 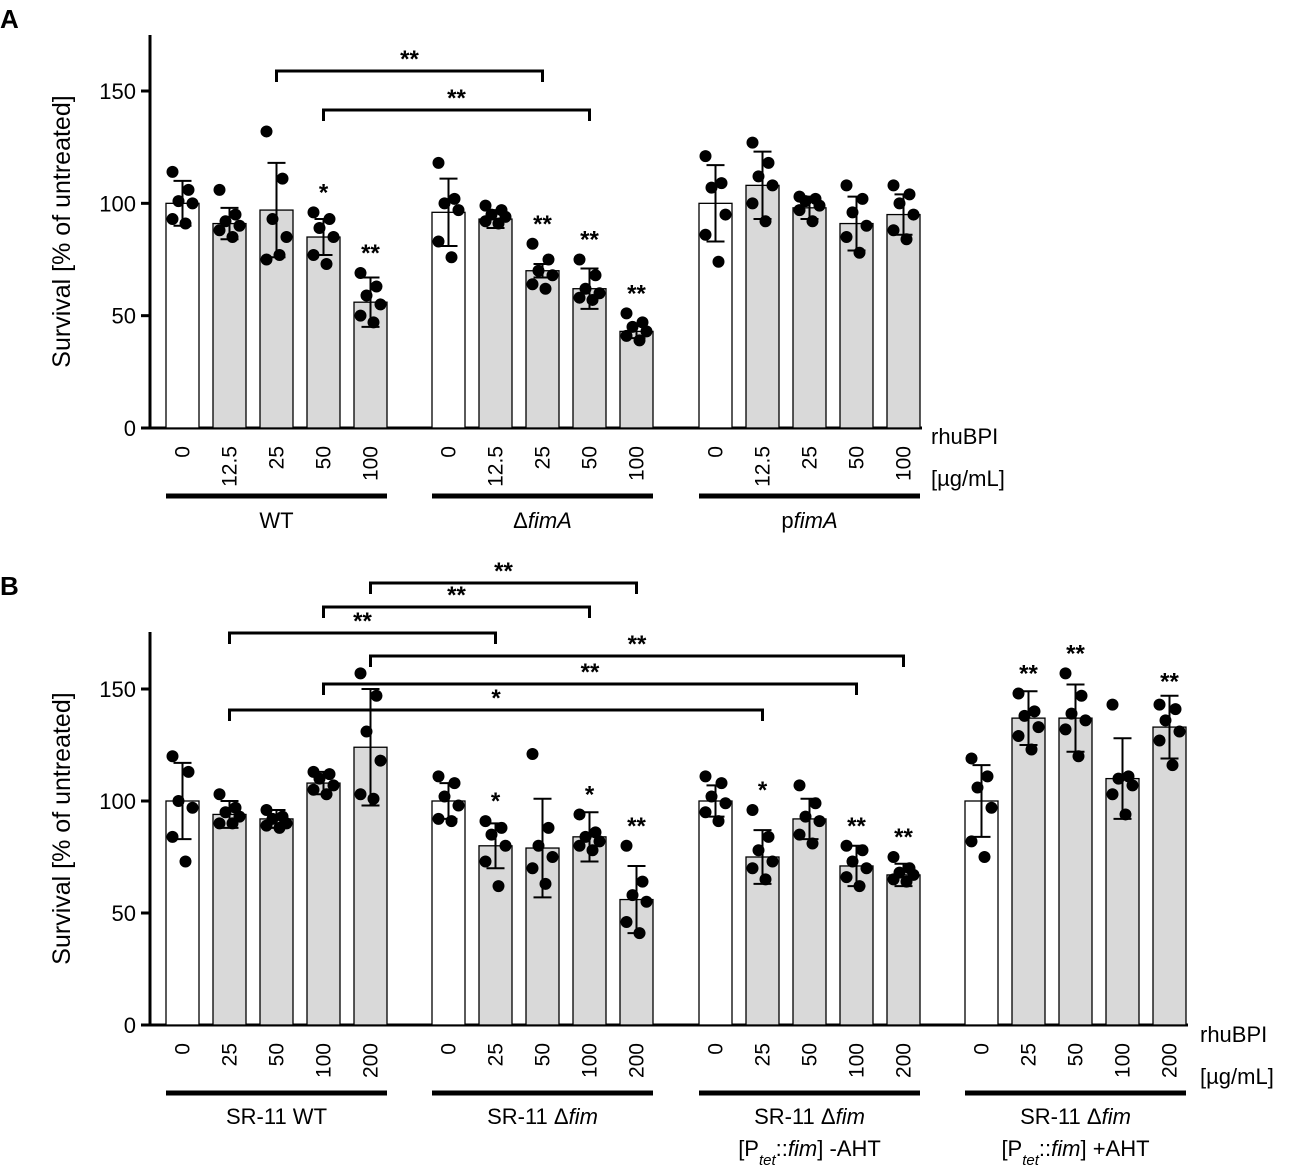 What do you see at coordinates (809, 1151) in the screenshot?
I see `group-label-line2: [Ptet::fim] -AHT` at bounding box center [809, 1151].